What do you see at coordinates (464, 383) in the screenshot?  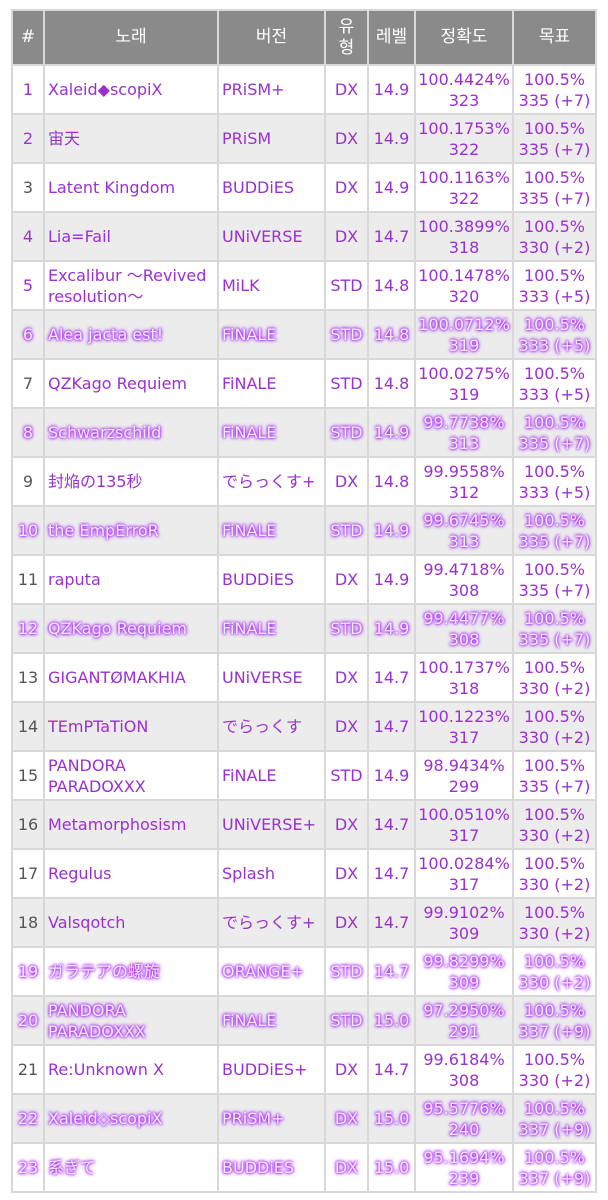 I see `accuracy-cell: 100.0275% 319` at bounding box center [464, 383].